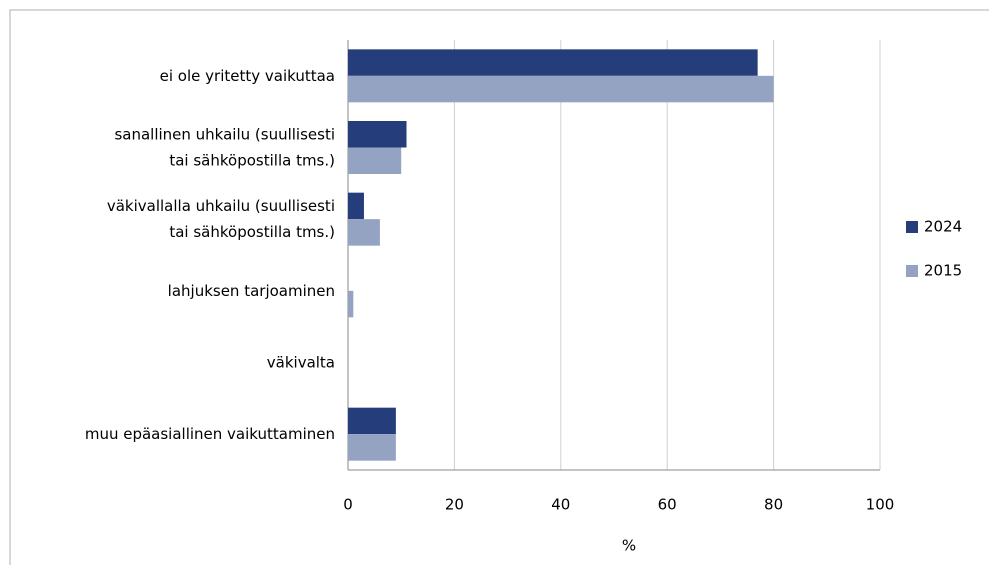 This screenshot has width=989, height=565. I want to click on y-tick-label: lahjuksen tarjoaminen, so click(251, 290).